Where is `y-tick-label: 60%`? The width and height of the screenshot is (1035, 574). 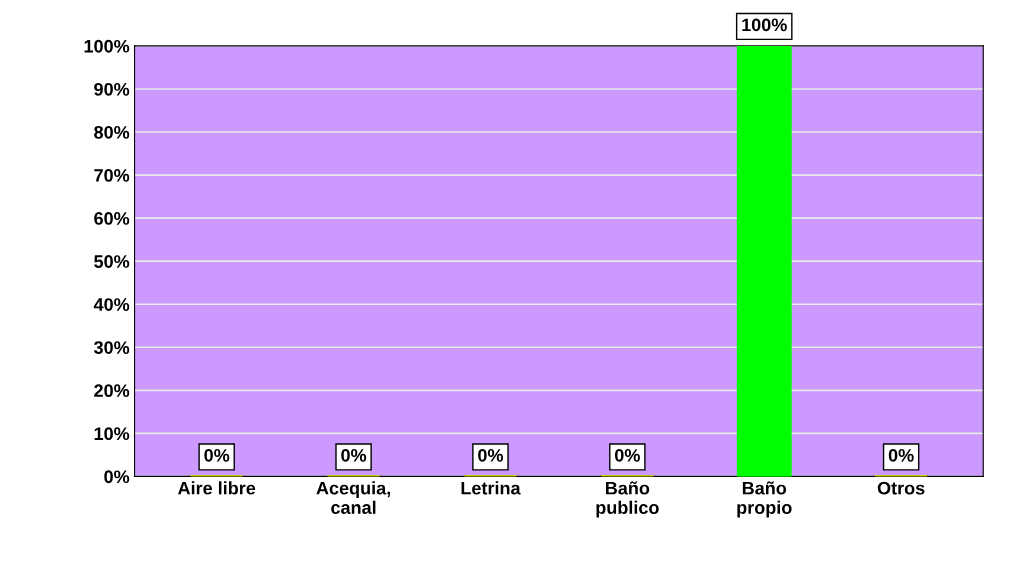
y-tick-label: 60% is located at coordinates (112, 218).